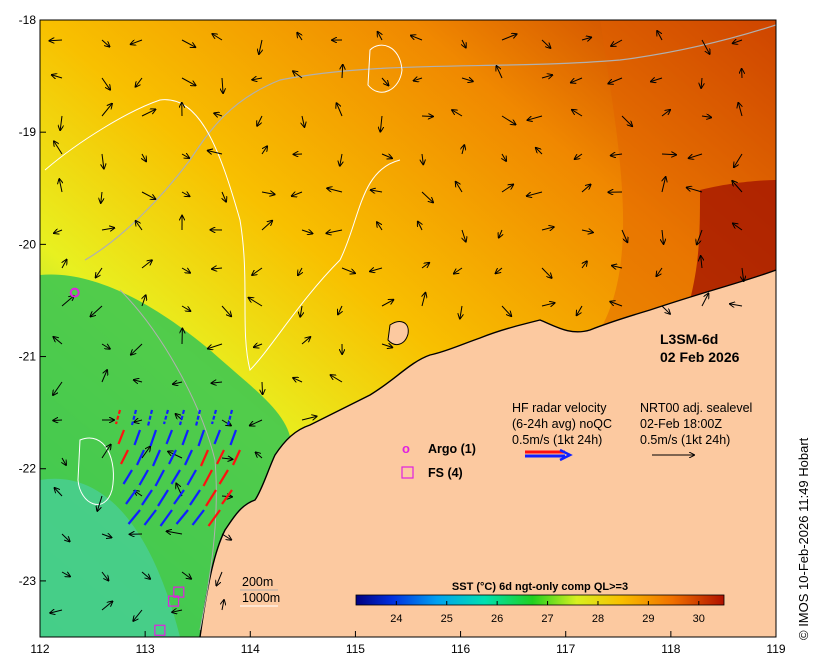  What do you see at coordinates (559, 408) in the screenshot?
I see `hf-radar-line1: HF radar velocity` at bounding box center [559, 408].